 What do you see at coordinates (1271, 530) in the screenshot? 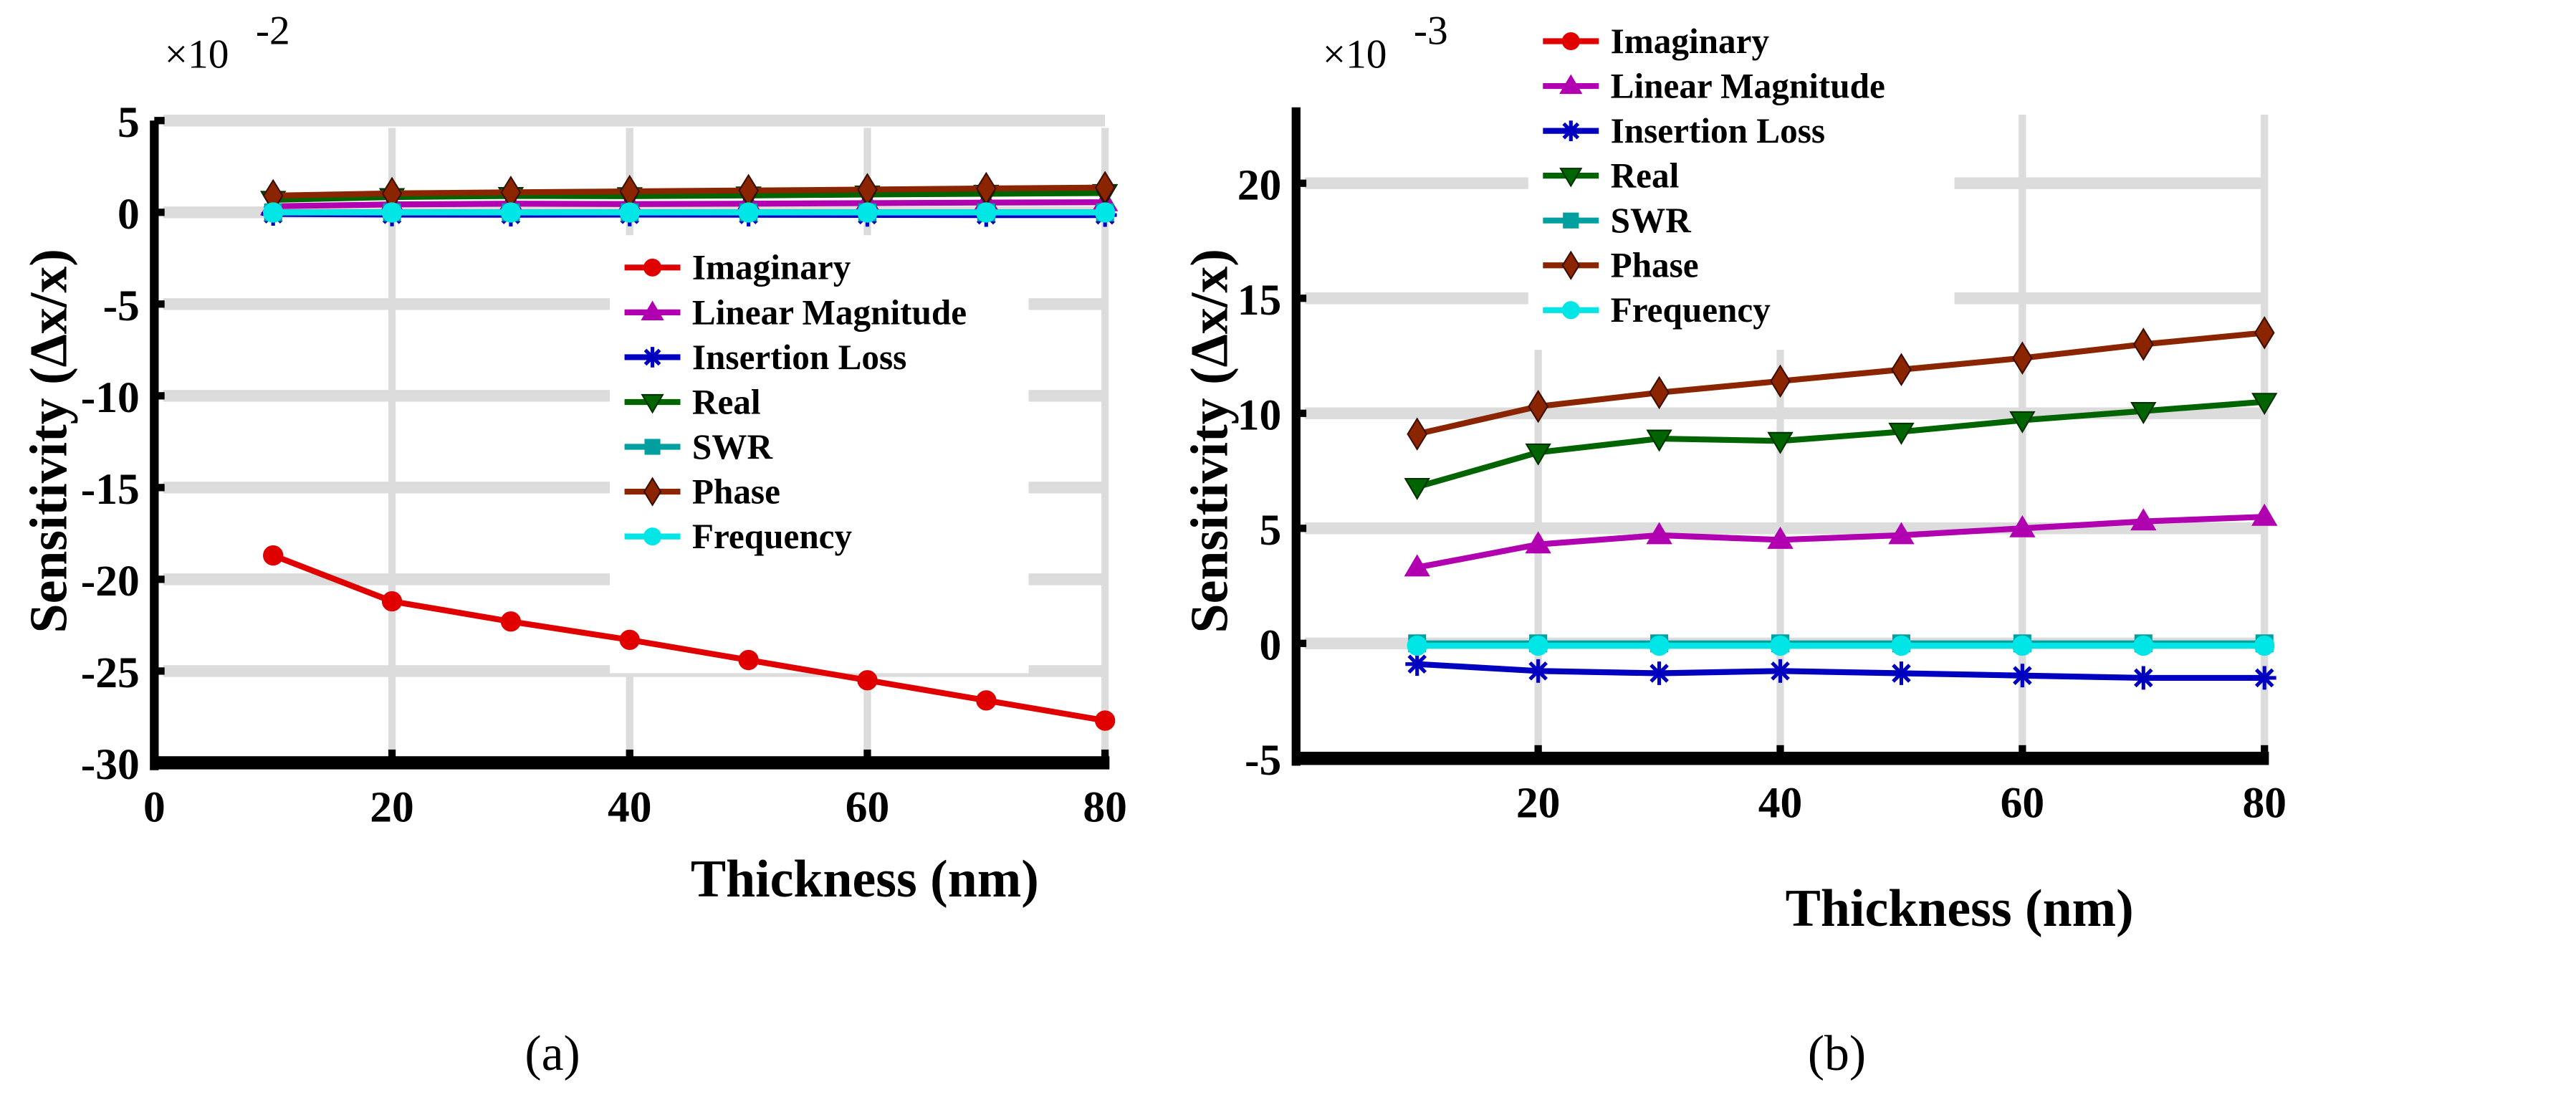
I see `chart-b-y-tick-label: 5` at bounding box center [1271, 530].